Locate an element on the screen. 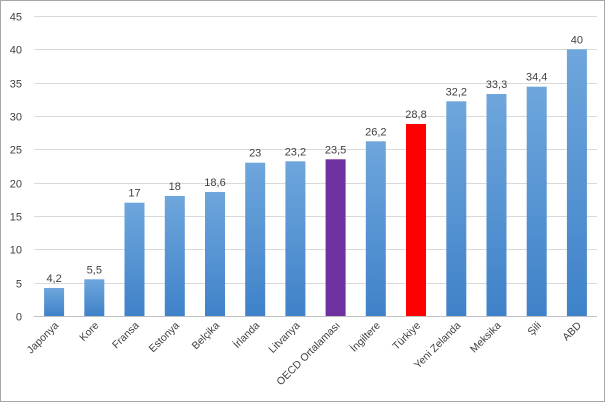  y-axis-tick-labels: 0 5 10 15 20 25 30 35 40 45 is located at coordinates (16, 168).